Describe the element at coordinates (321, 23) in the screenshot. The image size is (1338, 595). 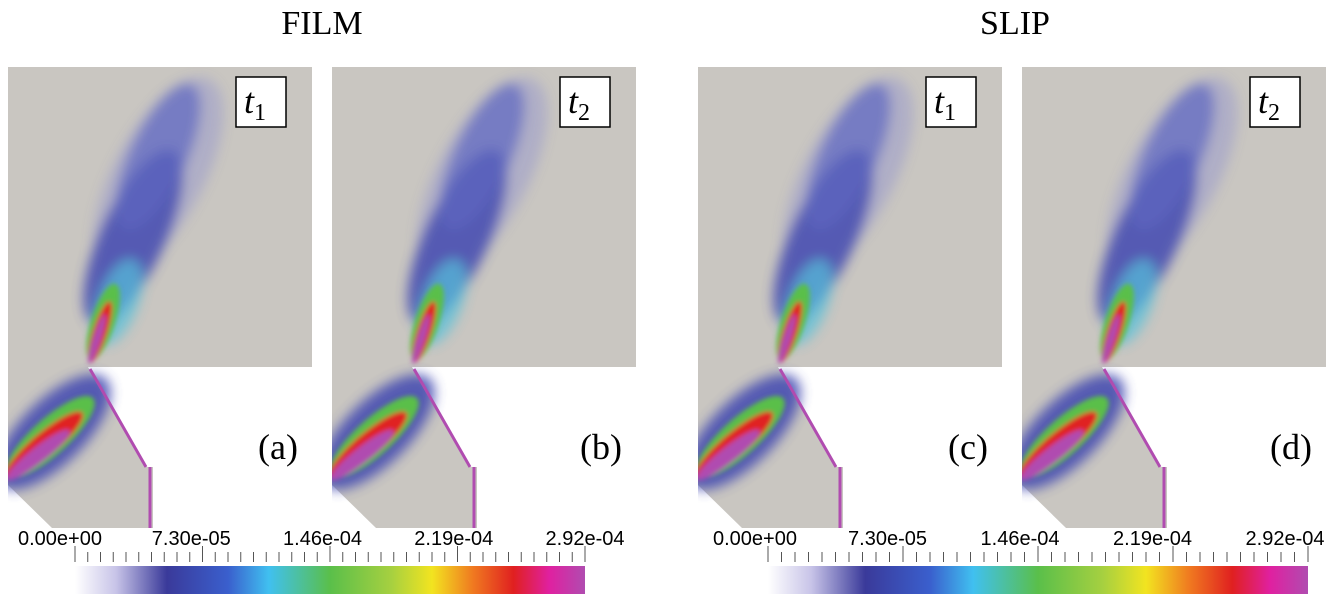
I see `group-title: FILM` at that location.